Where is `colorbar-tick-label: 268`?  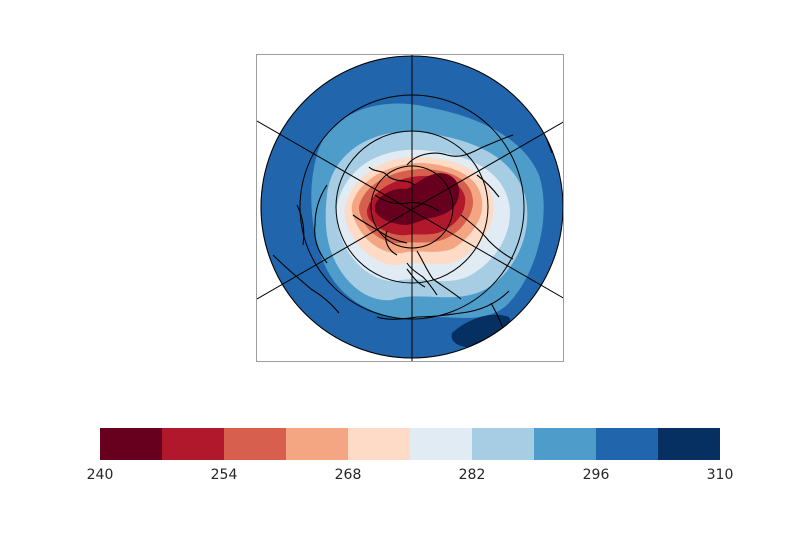 colorbar-tick-label: 268 is located at coordinates (348, 475).